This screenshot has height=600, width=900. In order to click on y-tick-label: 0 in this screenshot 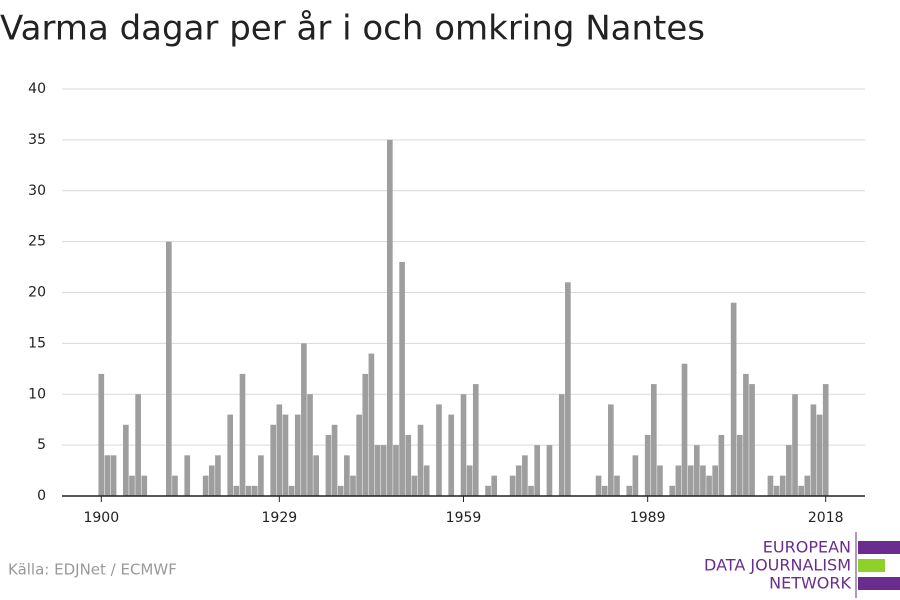, I will do `click(41, 496)`.